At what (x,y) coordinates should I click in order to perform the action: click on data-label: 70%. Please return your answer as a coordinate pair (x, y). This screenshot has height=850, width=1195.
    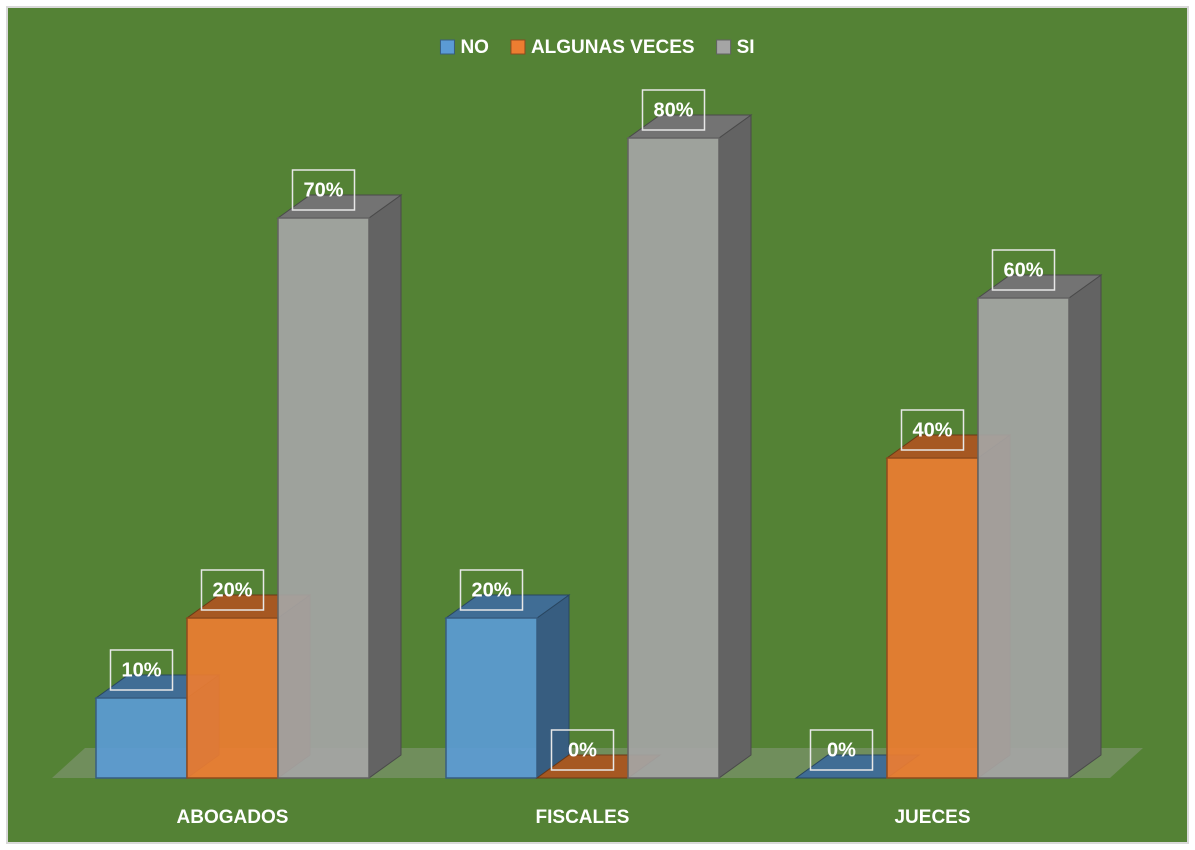
    Looking at the image, I should click on (323, 190).